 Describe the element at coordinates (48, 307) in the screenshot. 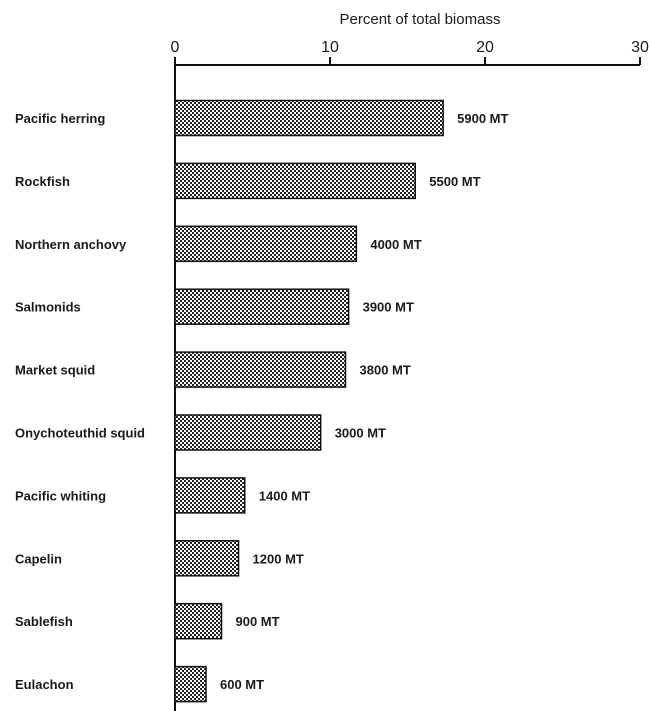

I see `category-label: Salmonids` at that location.